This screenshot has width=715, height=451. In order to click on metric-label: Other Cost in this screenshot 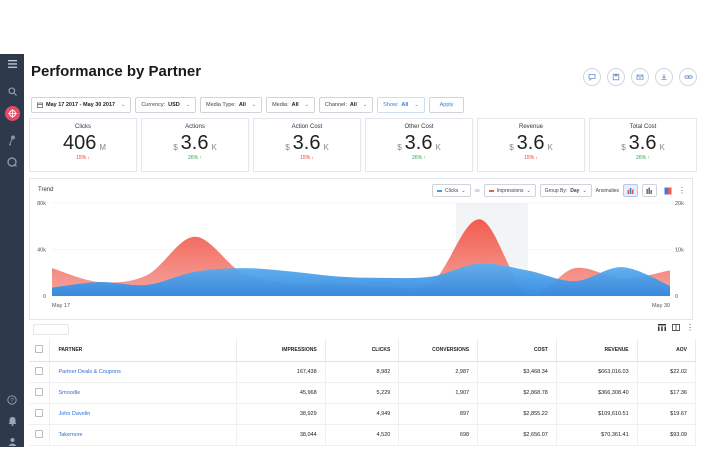, I will do `click(419, 127)`.